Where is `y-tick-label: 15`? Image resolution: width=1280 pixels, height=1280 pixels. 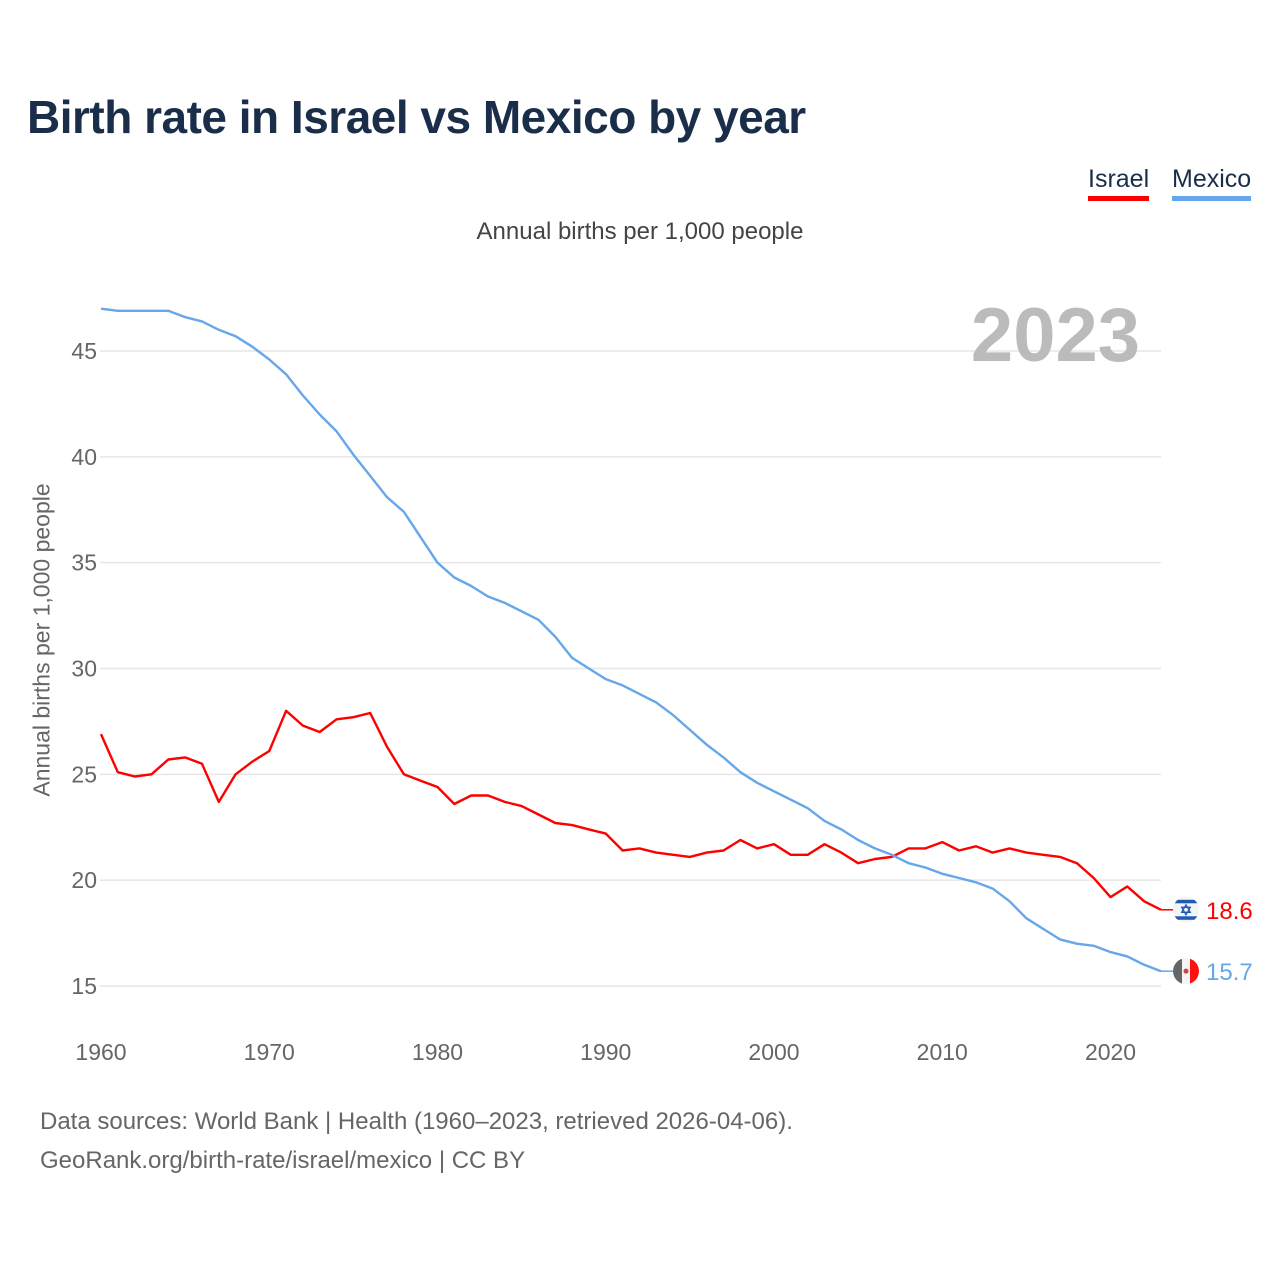 y-tick-label: 15 is located at coordinates (84, 986).